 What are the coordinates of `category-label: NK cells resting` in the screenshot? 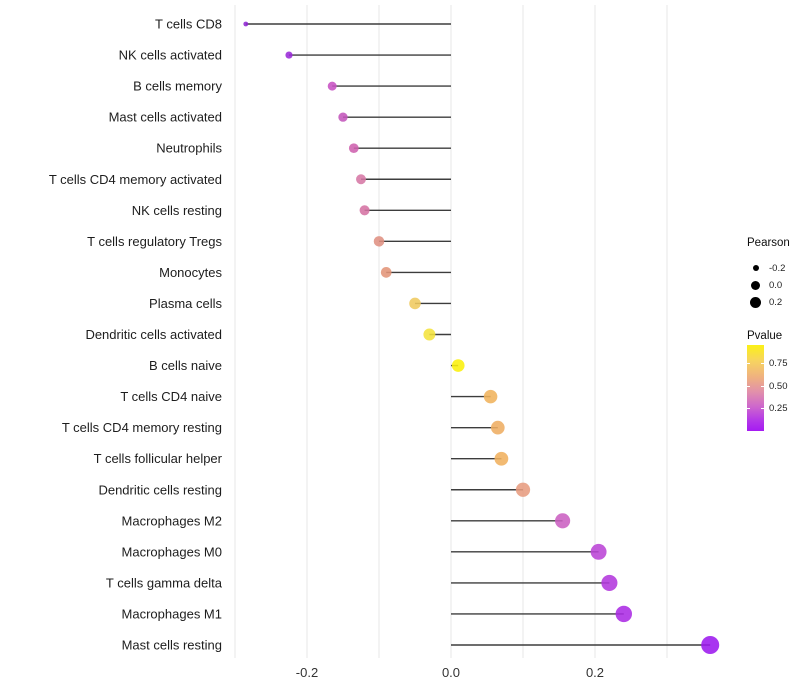 It's located at (177, 210).